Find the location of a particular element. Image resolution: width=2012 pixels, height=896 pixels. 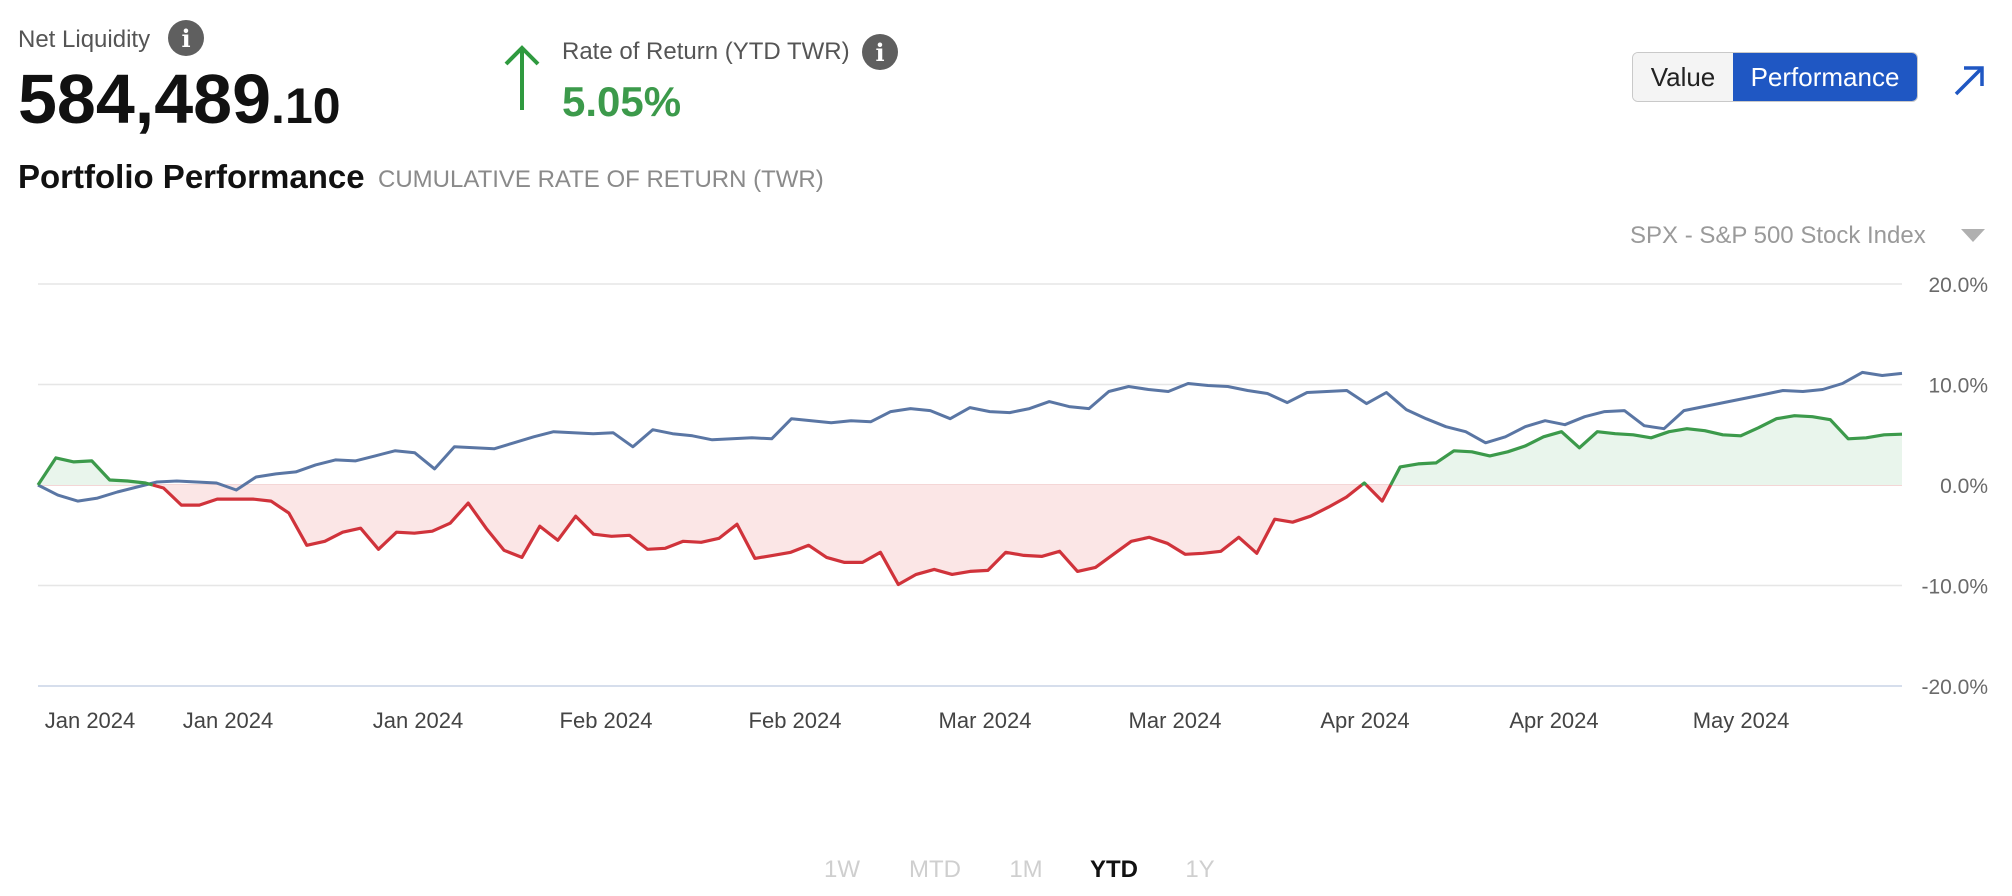

x-tick-label: May 2024 is located at coordinates (1741, 720).